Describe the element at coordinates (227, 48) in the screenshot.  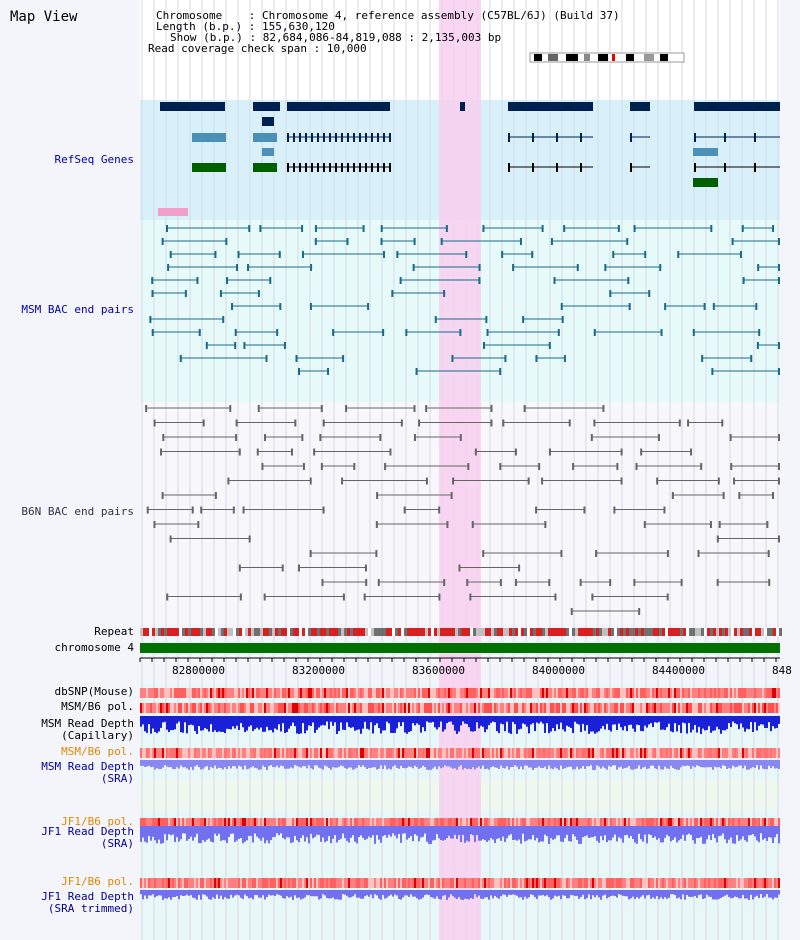
I see `coverage-key: Read coverage check span` at that location.